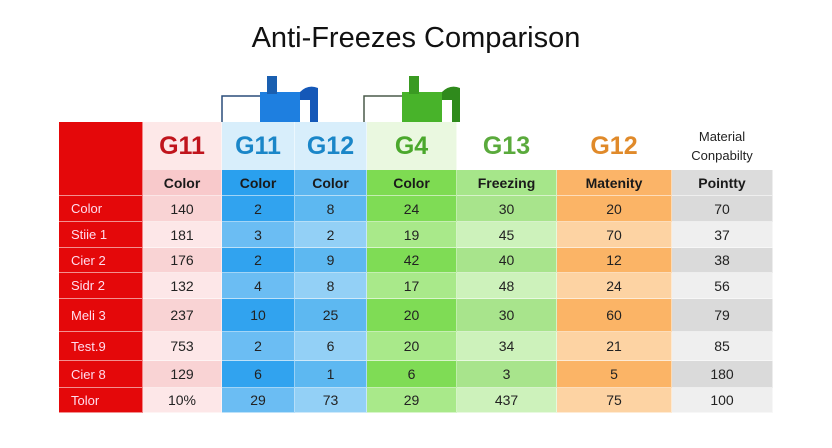 This screenshot has width=832, height=448. I want to click on table-cell: 42, so click(412, 260).